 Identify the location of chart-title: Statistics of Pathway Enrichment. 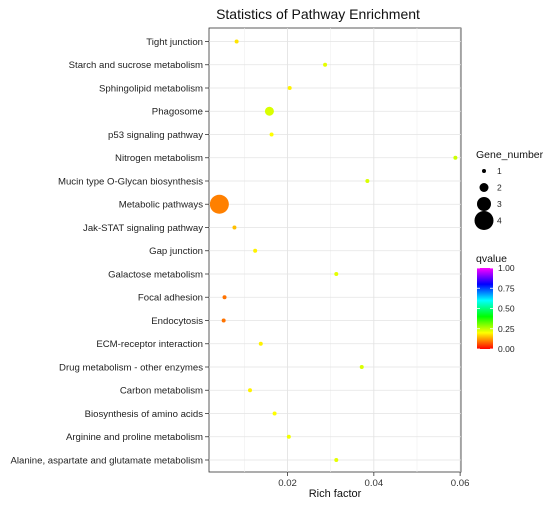
(318, 14).